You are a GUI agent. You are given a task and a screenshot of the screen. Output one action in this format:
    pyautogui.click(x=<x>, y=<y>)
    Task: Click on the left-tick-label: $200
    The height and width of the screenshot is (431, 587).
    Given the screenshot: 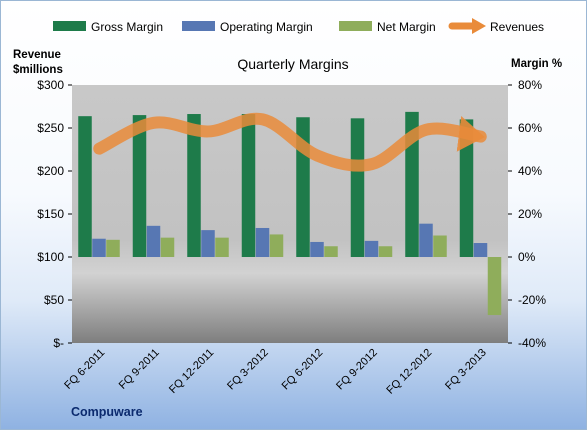 What is the action you would take?
    pyautogui.click(x=50, y=171)
    